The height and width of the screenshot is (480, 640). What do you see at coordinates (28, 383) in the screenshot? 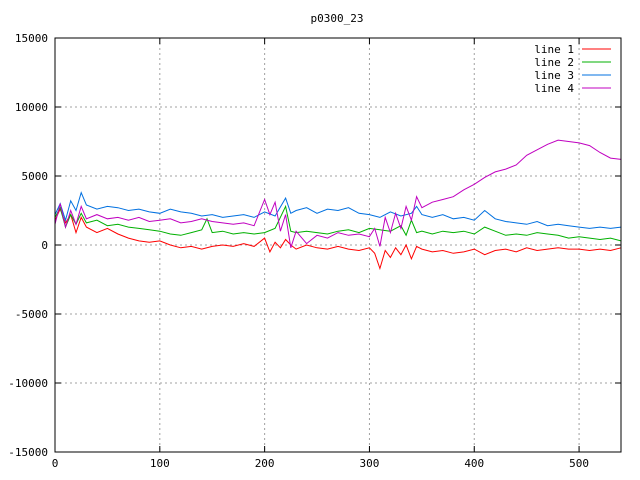
I see `y-tick-label: -10000` at bounding box center [28, 383].